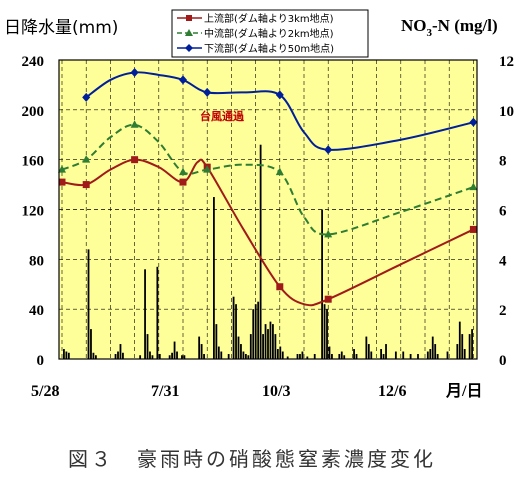  I want to click on x-tick-label: 月/日, so click(463, 391).